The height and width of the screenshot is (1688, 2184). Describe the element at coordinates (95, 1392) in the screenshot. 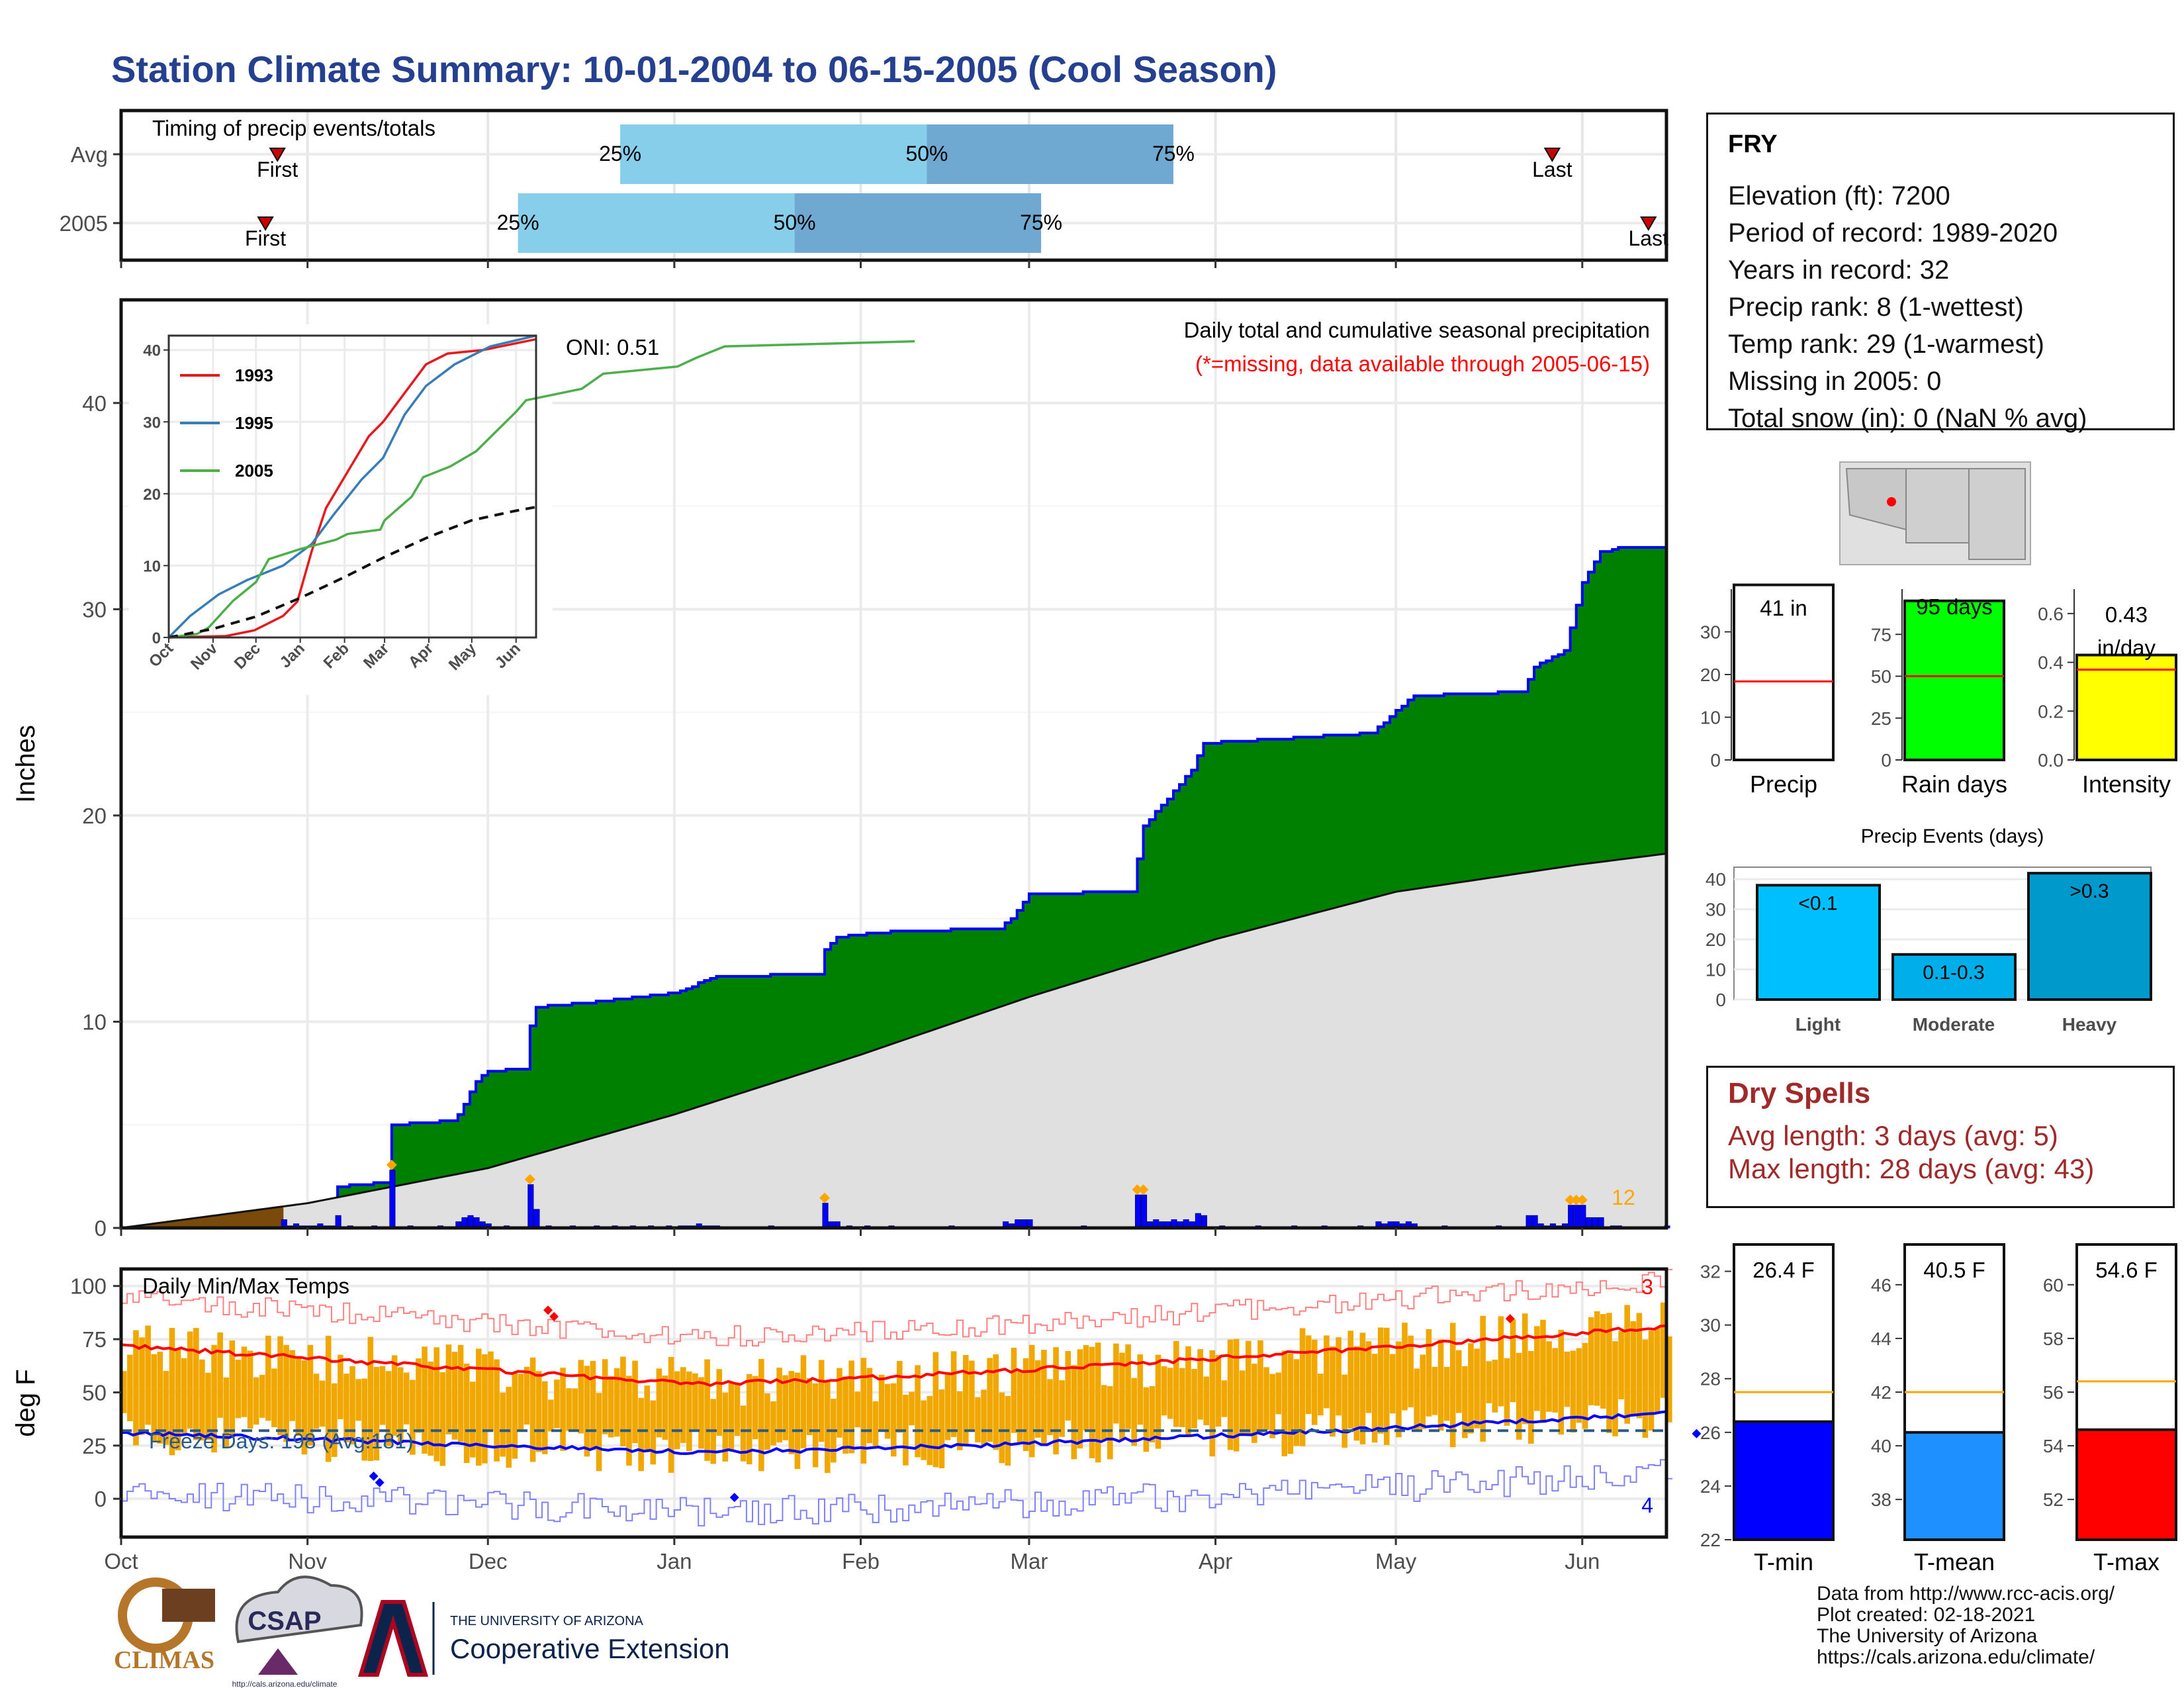

I see `y-tick-label: 50` at that location.